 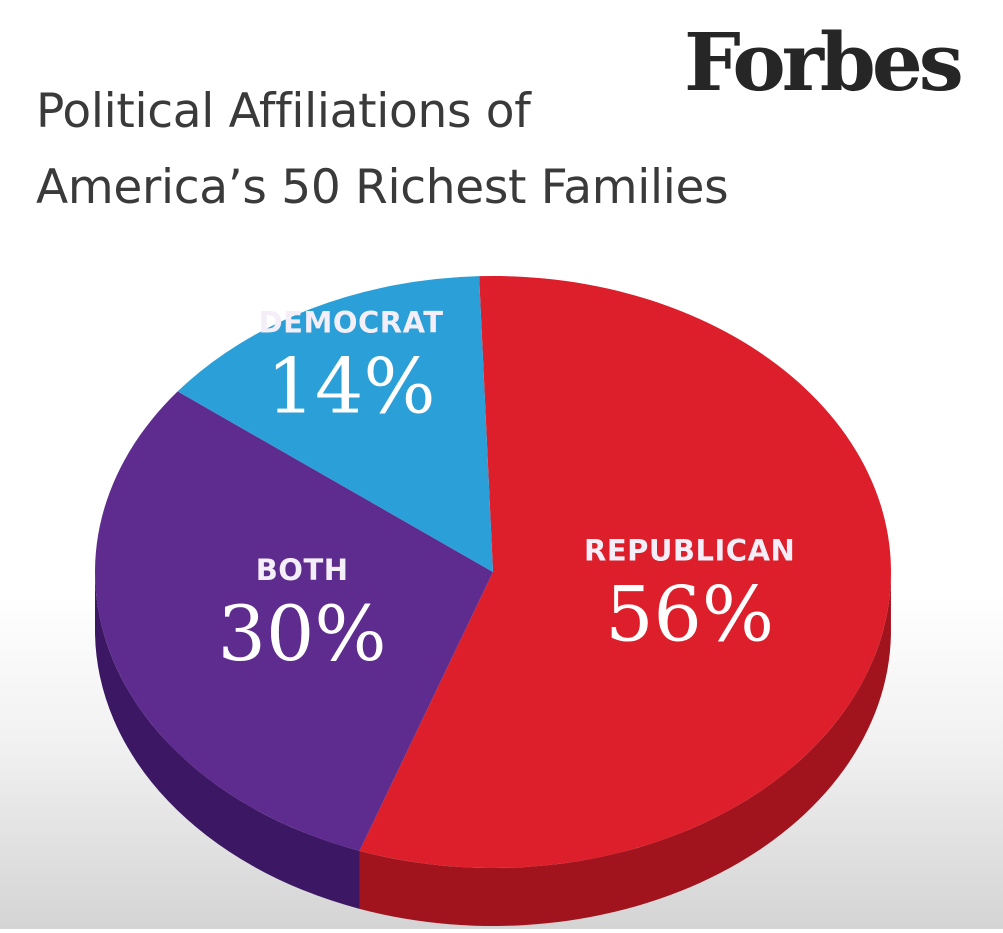 What do you see at coordinates (689, 614) in the screenshot?
I see `slice-value-republican: 56%` at bounding box center [689, 614].